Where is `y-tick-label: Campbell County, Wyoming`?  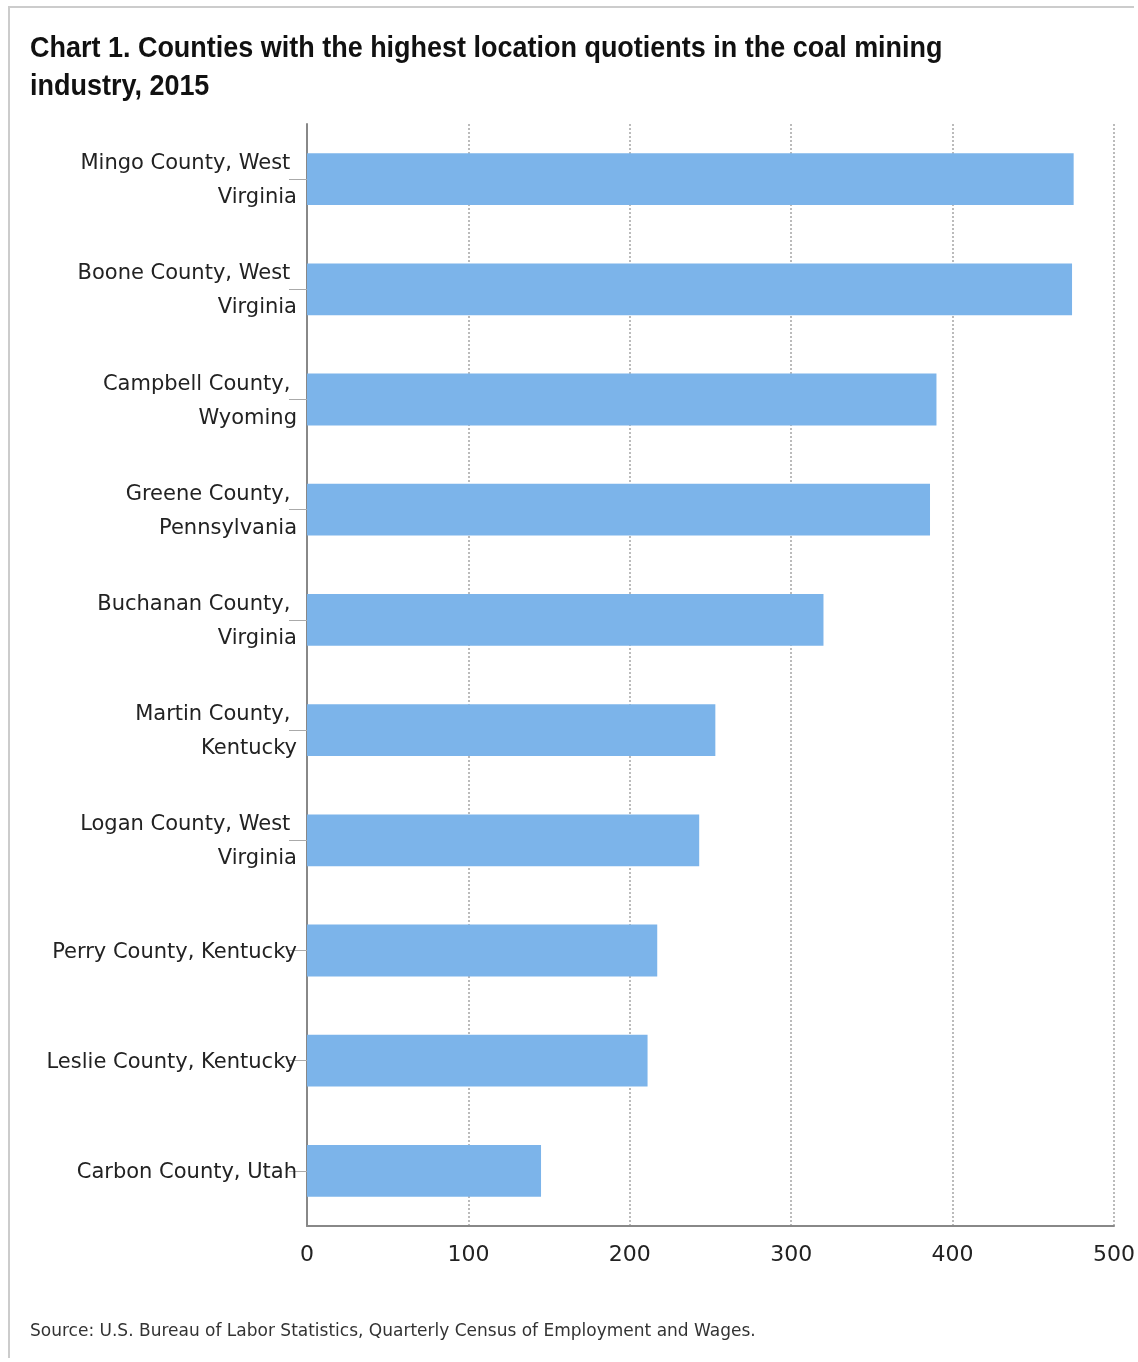
y-tick-label: Campbell County, Wyoming is located at coordinates (199, 399).